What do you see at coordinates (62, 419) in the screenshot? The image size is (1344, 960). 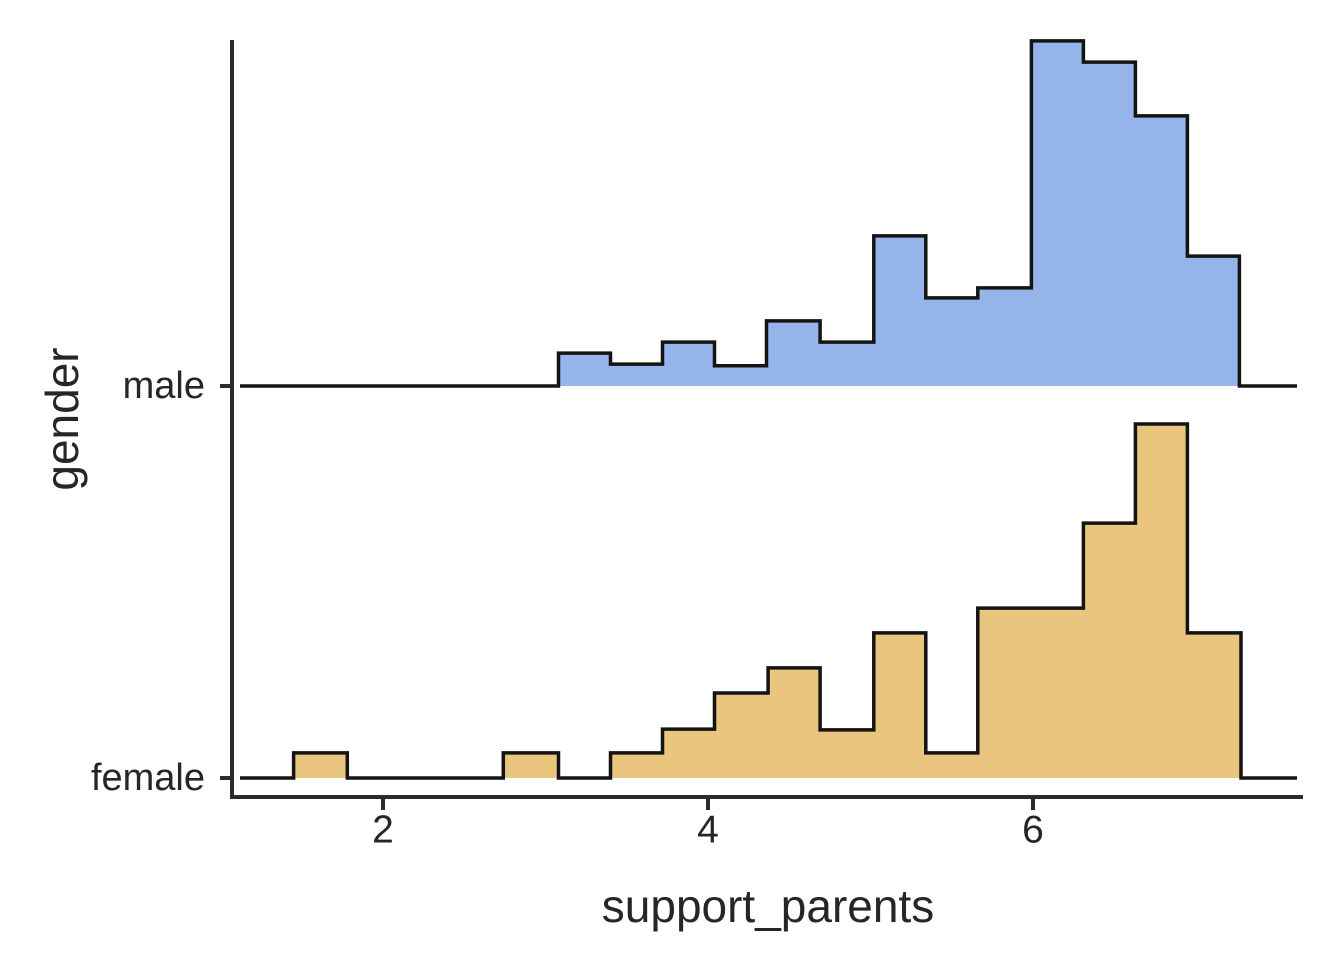 I see `y-axis-title: gender` at bounding box center [62, 419].